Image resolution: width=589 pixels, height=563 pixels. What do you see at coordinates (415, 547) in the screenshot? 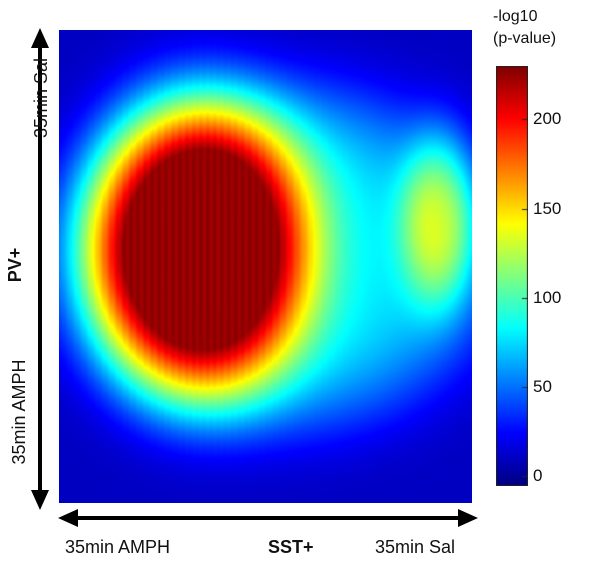
I see `x-axis-right-label: 35min Sal` at bounding box center [415, 547].